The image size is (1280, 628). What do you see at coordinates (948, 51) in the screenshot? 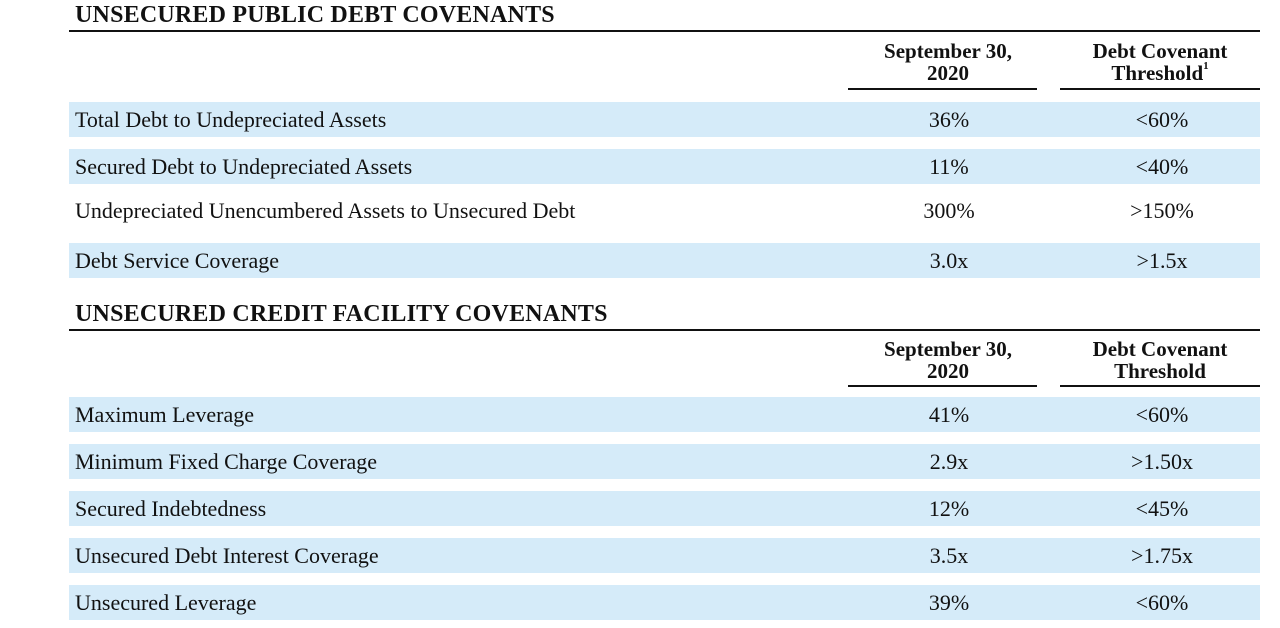
I see `public-debt-date-header-line1: September 30,` at bounding box center [948, 51].